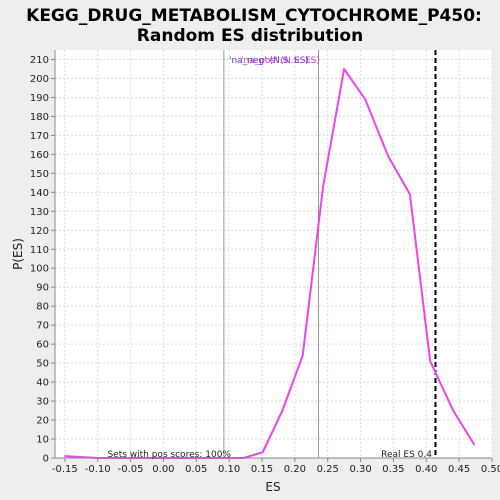 The height and width of the screenshot is (500, 500). What do you see at coordinates (42, 440) in the screenshot?
I see `y-tick-label: 10` at bounding box center [42, 440].